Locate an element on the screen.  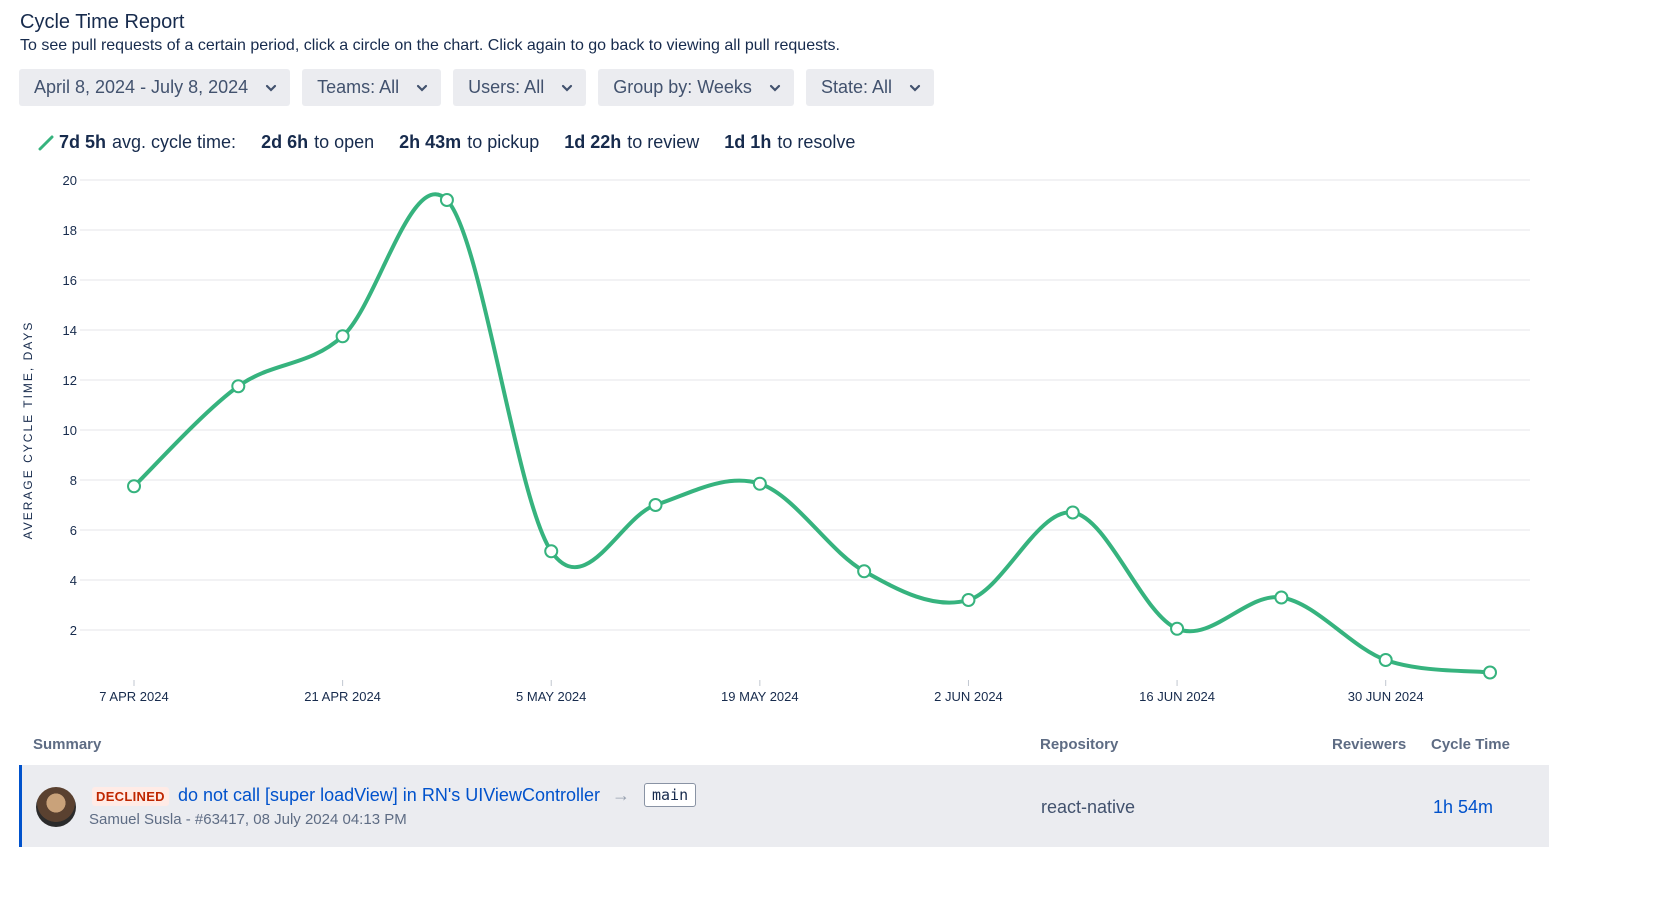
users-dropdown: Users: All is located at coordinates (520, 87).